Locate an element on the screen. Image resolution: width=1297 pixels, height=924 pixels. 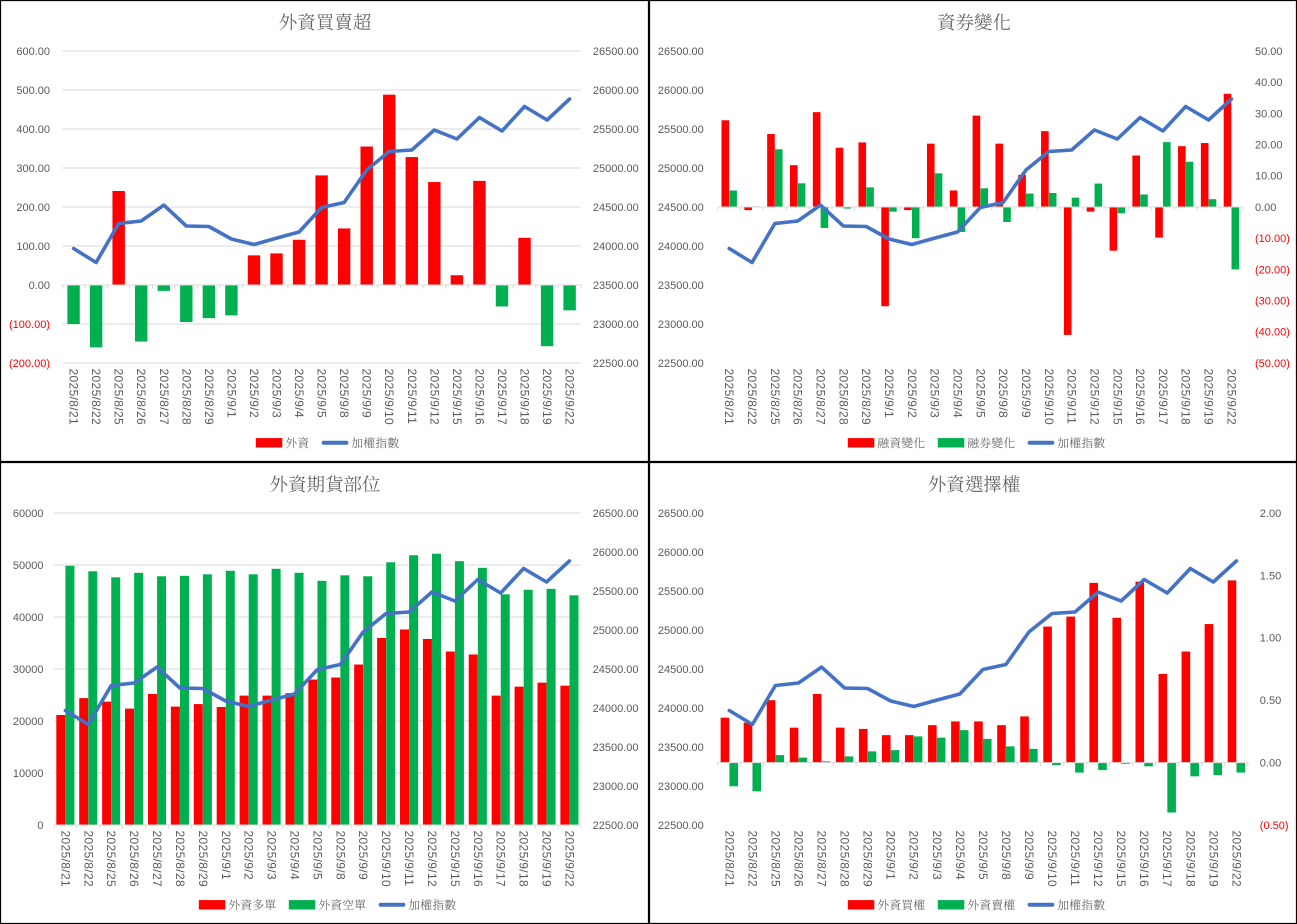
svg-text: 2025/9/16 is located at coordinates (478, 859).